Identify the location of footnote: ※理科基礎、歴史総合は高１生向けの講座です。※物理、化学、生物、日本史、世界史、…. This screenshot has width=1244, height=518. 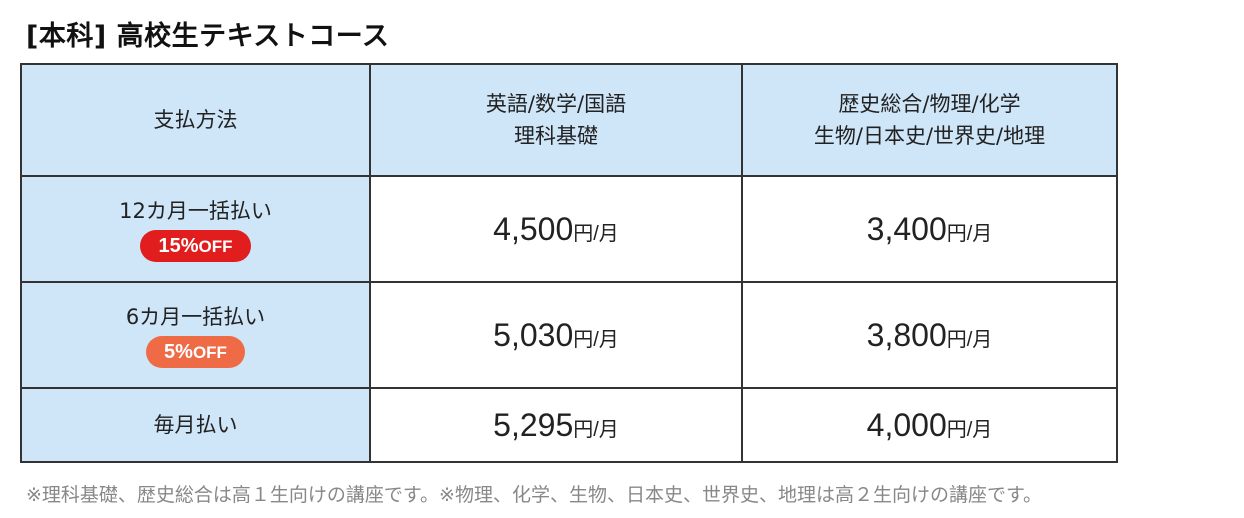
(534, 495).